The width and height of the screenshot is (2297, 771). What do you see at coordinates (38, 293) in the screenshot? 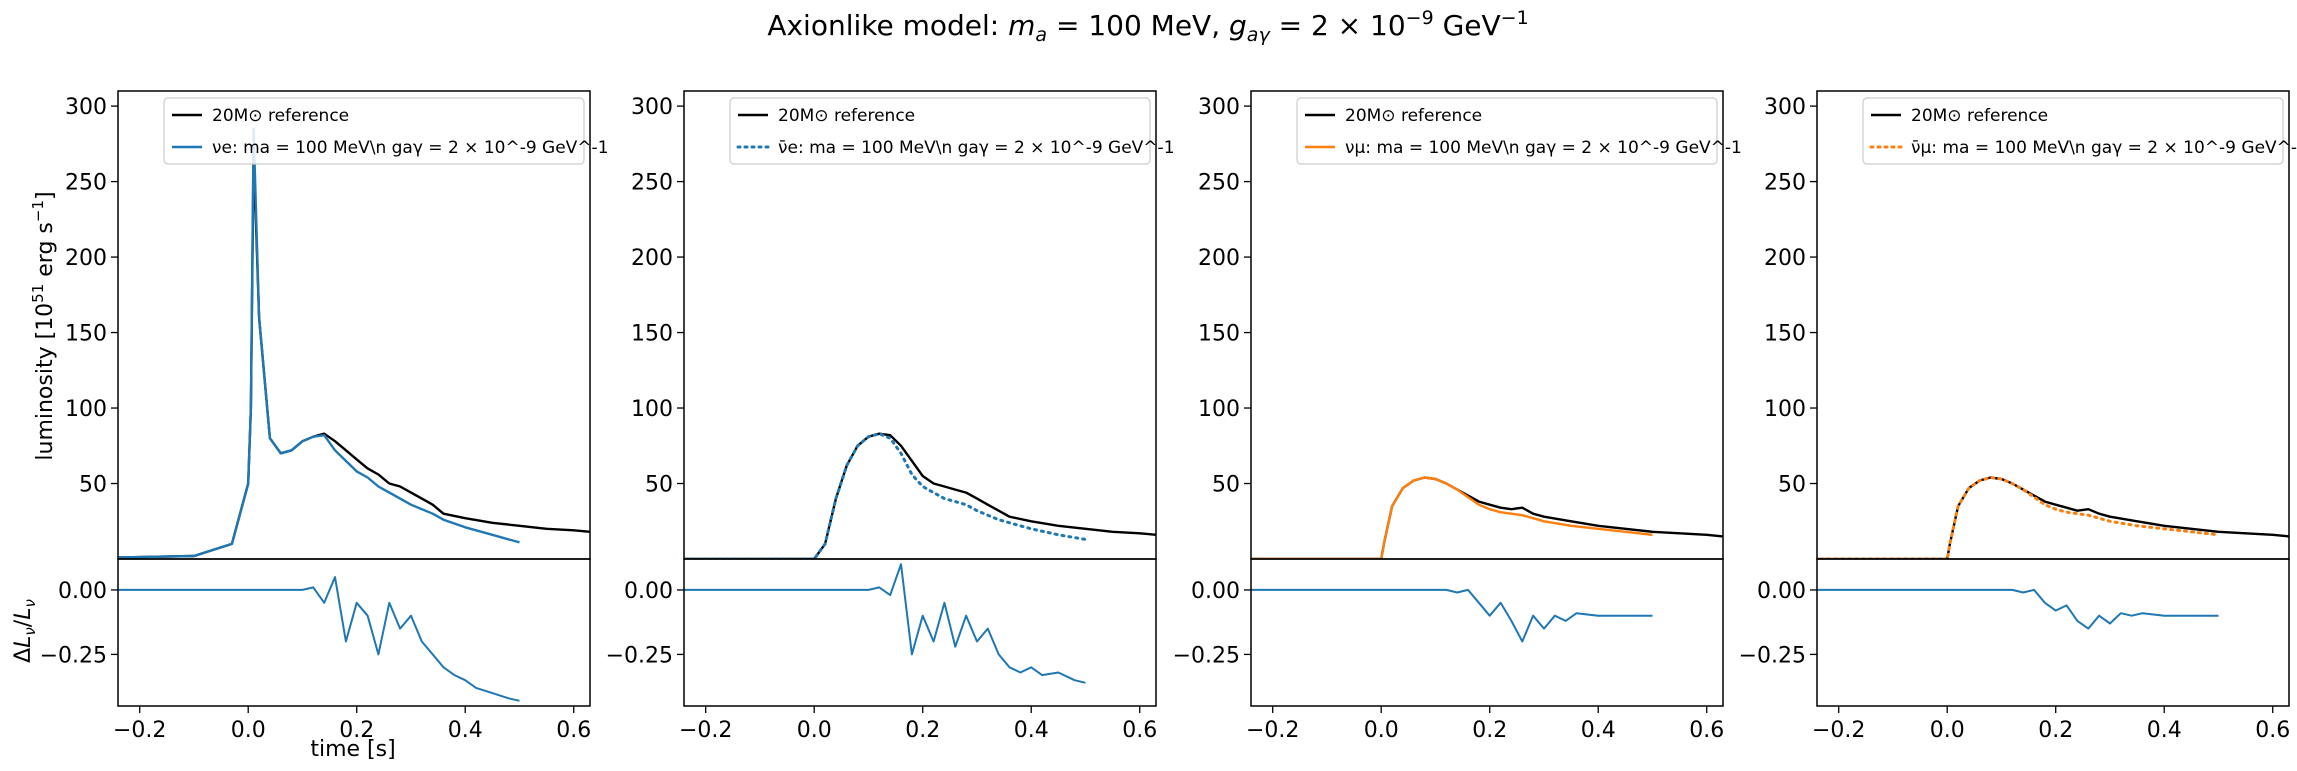
I see `top-ylabel-exp: 51` at bounding box center [38, 293].